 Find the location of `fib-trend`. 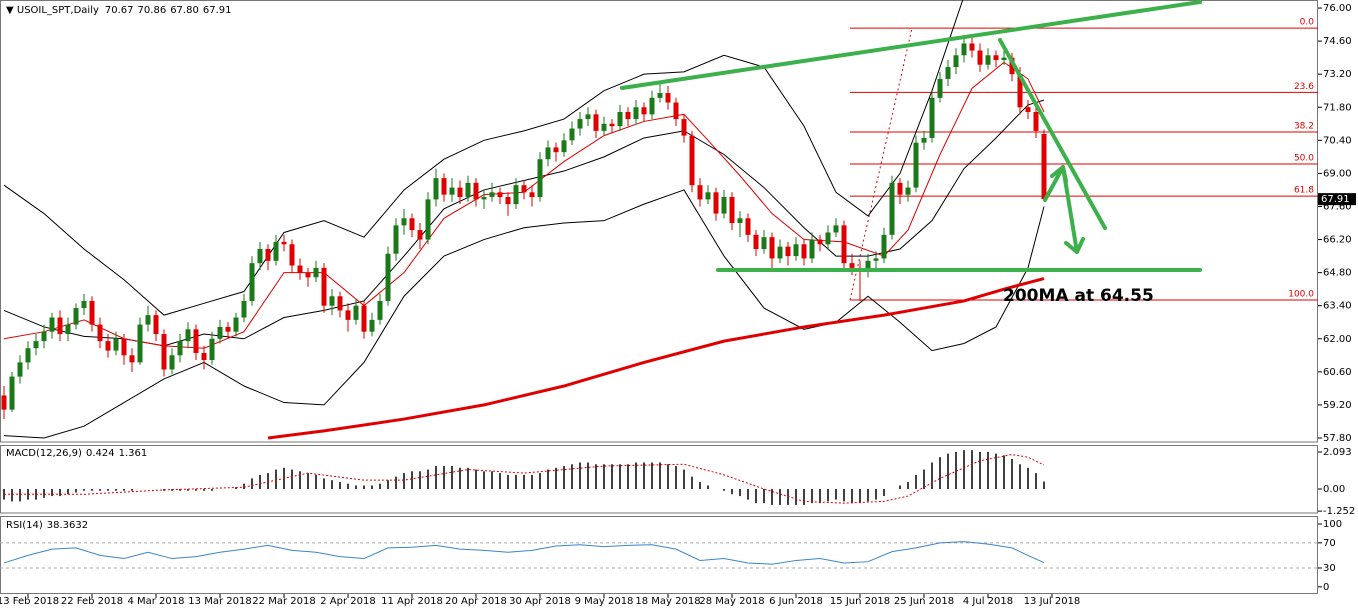

fib-trend is located at coordinates (881, 164).